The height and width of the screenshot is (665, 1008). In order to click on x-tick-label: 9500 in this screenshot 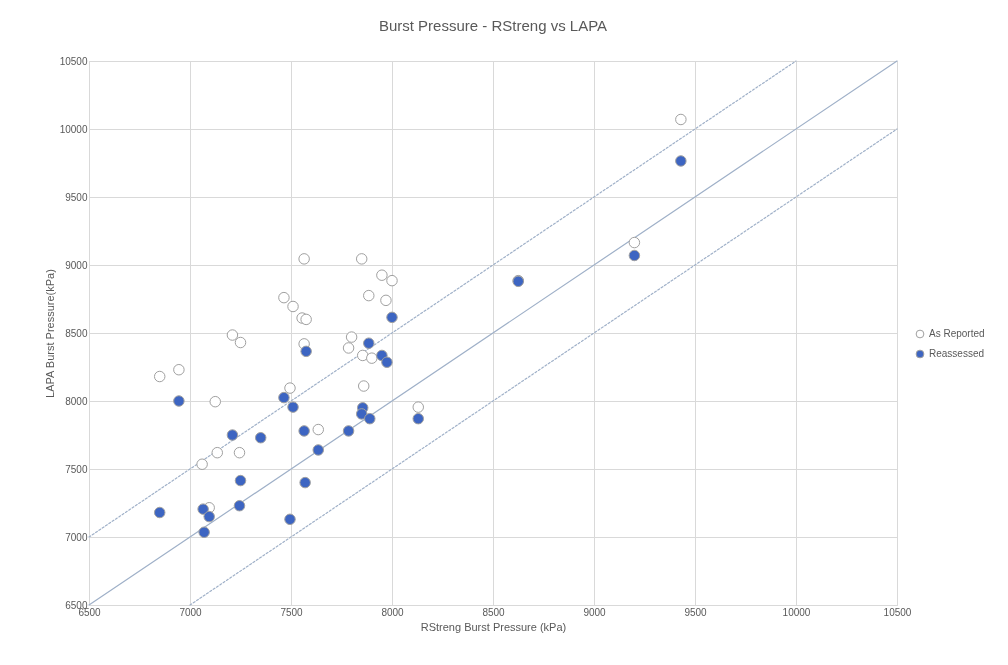, I will do `click(696, 612)`.